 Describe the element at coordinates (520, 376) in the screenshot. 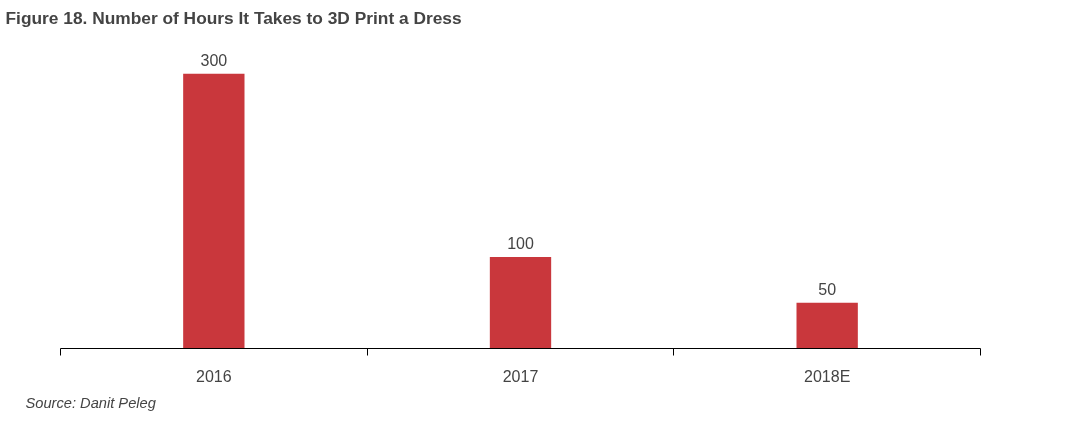

I see `x-tick-label: 2017` at that location.